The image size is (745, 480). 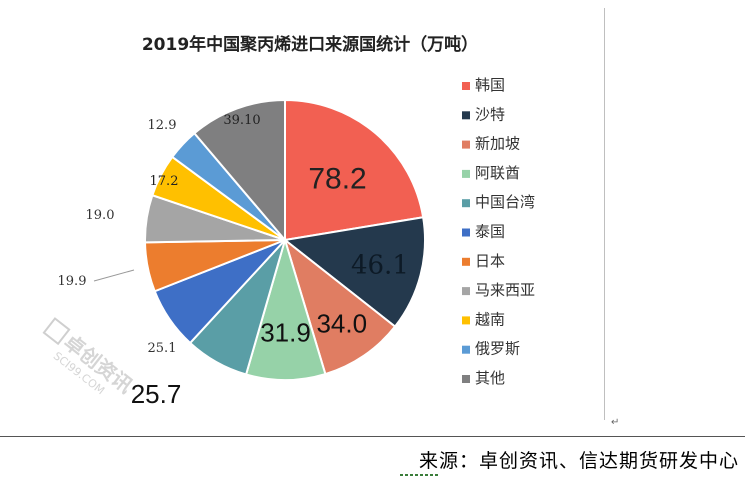 I want to click on data-label-8: 17.2, so click(x=164, y=181).